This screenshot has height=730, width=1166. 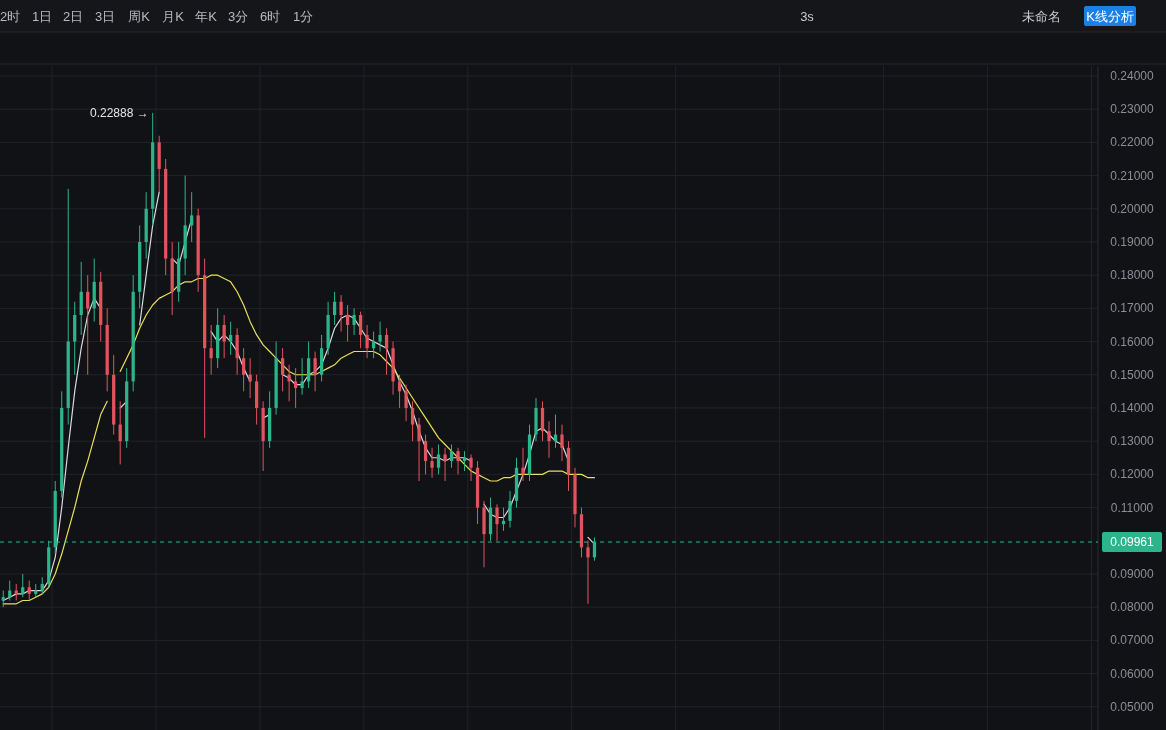 What do you see at coordinates (1110, 16) in the screenshot?
I see `text: K线分析` at bounding box center [1110, 16].